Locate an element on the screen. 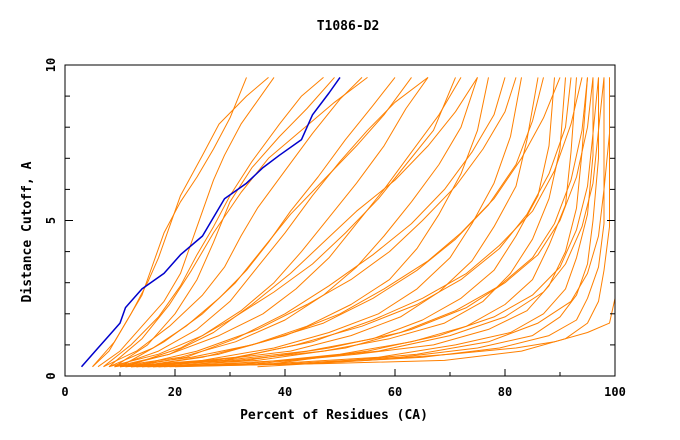  x-tick-label: 80 is located at coordinates (505, 392).